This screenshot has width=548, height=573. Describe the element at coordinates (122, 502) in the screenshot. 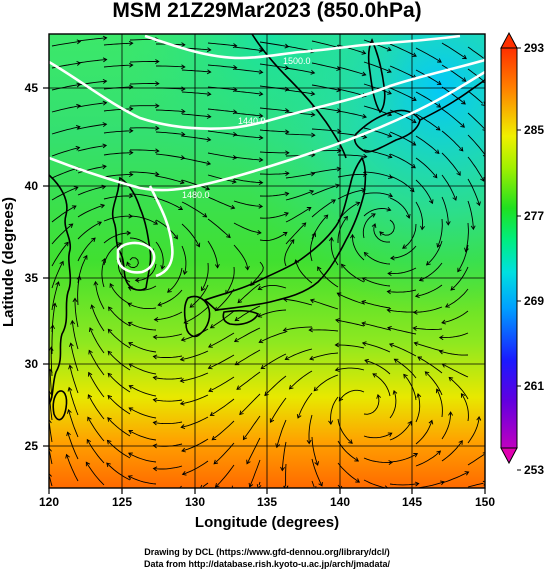

I see `x-tick-125: 125` at that location.